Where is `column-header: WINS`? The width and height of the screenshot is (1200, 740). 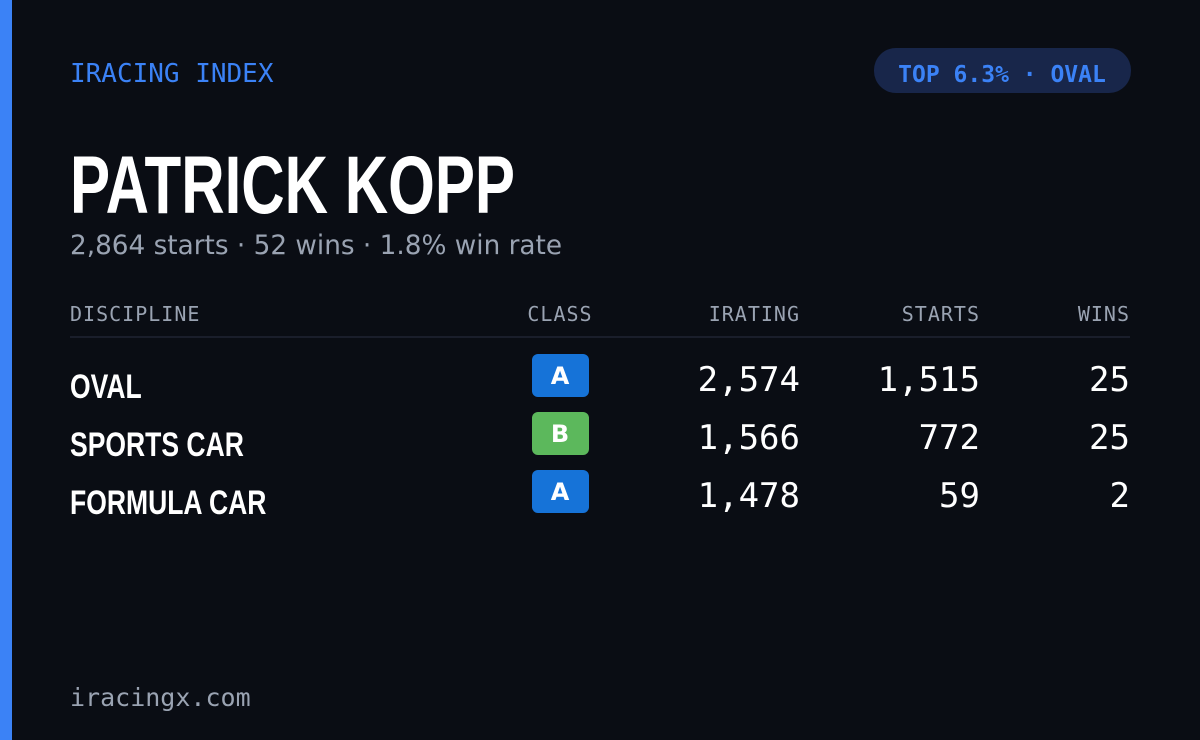
column-header: WINS is located at coordinates (1104, 314).